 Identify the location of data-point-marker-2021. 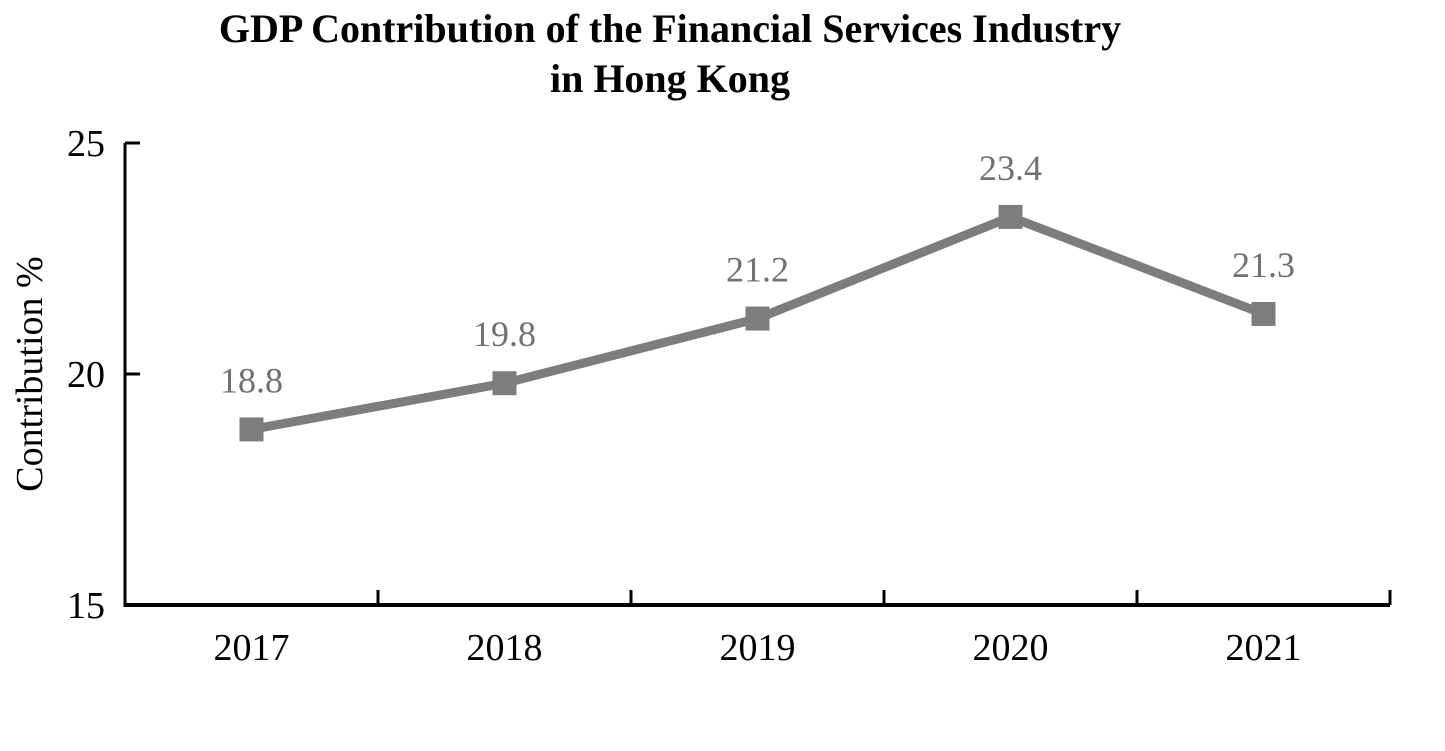
(1263, 313).